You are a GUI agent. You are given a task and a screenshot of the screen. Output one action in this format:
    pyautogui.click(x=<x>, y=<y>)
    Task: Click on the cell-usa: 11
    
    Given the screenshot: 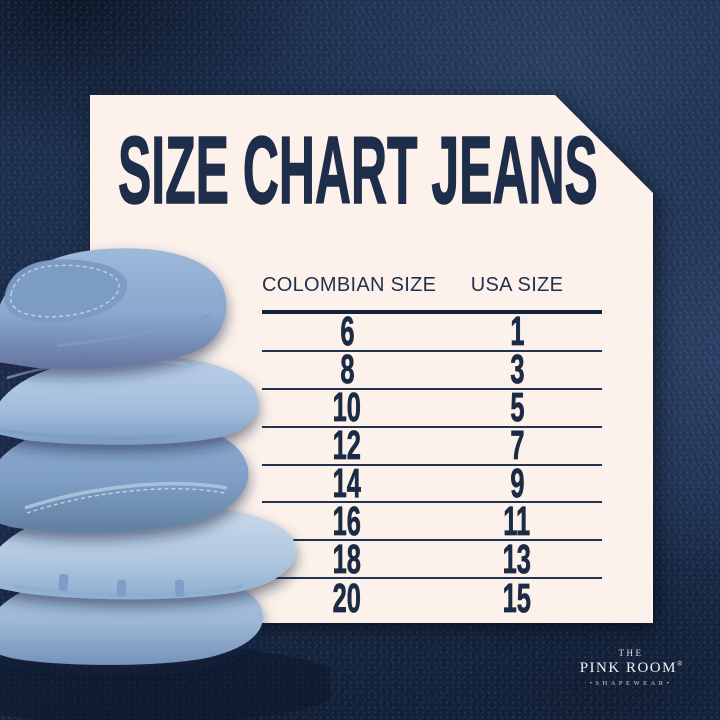 What is the action you would take?
    pyautogui.click(x=517, y=520)
    